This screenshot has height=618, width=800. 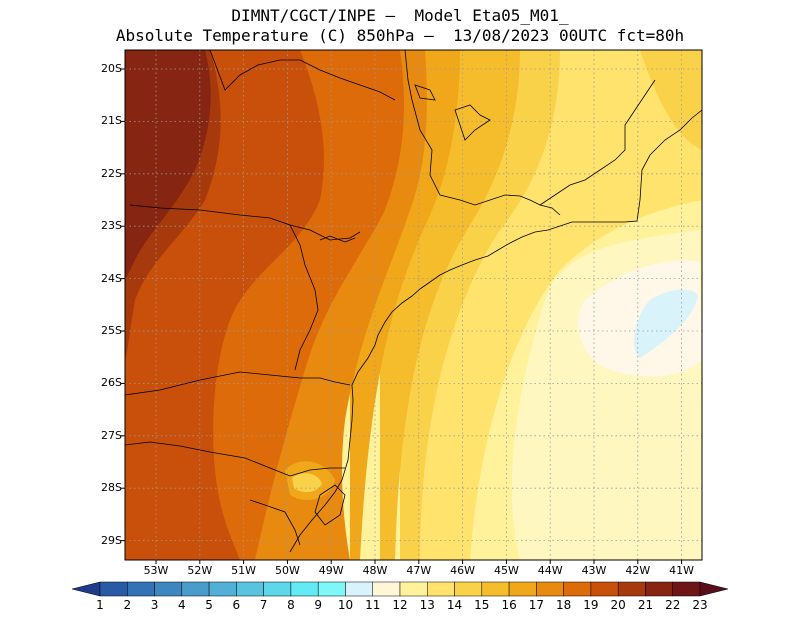 What do you see at coordinates (427, 605) in the screenshot?
I see `colorbar-label: 13` at bounding box center [427, 605].